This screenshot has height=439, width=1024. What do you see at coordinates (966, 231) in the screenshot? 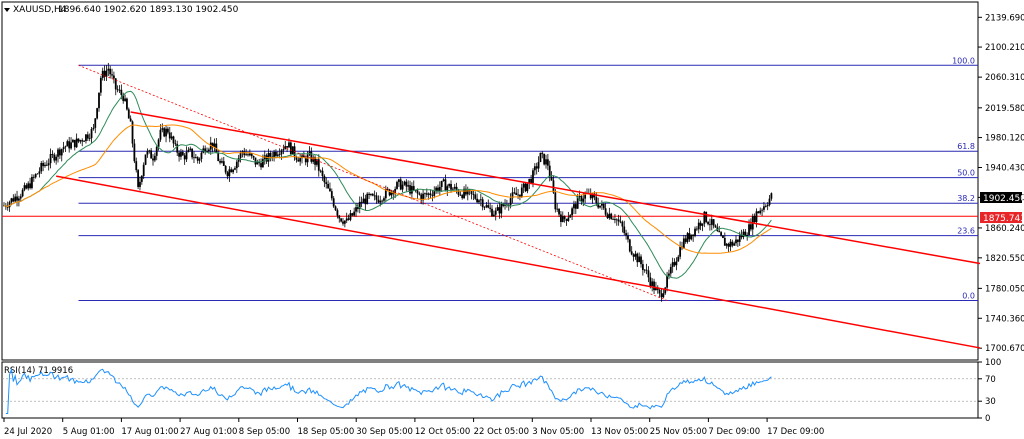
I see `fibonacci-level-label: 23.6` at bounding box center [966, 231].